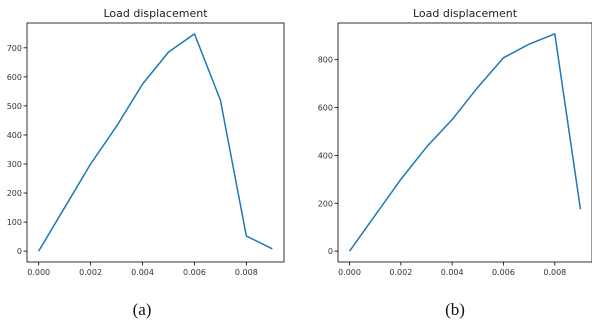 The image size is (592, 323). I want to click on y-tick-label: 100, so click(14, 222).